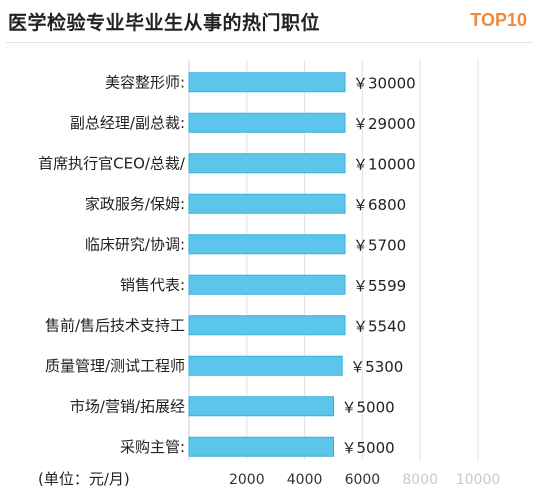 This screenshot has height=500, width=539. What do you see at coordinates (152, 285) in the screenshot?
I see `category-label: 销售代表:` at bounding box center [152, 285].